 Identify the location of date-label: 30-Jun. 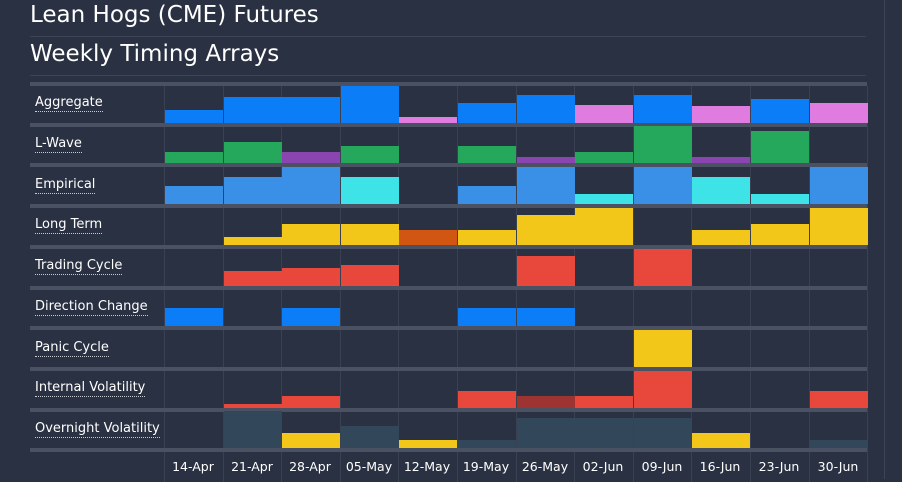
(838, 466).